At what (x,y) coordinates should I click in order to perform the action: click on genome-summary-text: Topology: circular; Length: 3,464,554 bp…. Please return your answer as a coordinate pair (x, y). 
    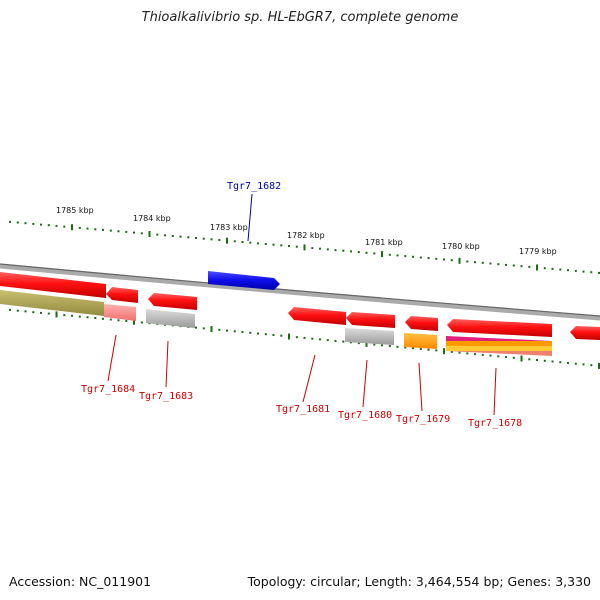
    Looking at the image, I should click on (419, 581).